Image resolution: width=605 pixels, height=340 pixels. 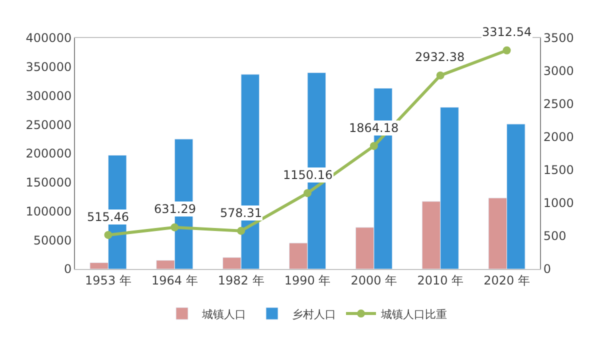 What do you see at coordinates (49, 125) in the screenshot?
I see `y-tick-label: 250000` at bounding box center [49, 125].